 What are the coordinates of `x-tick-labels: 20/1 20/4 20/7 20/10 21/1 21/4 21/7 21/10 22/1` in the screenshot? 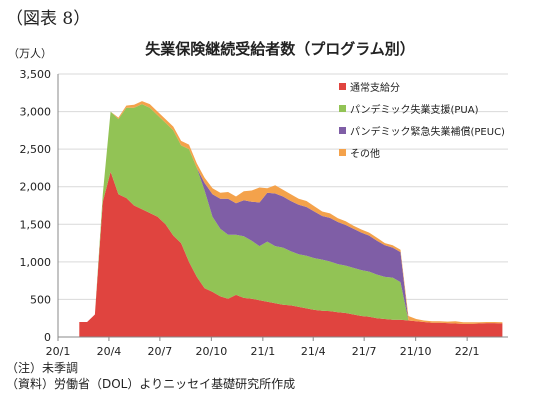 It's located at (263, 347).